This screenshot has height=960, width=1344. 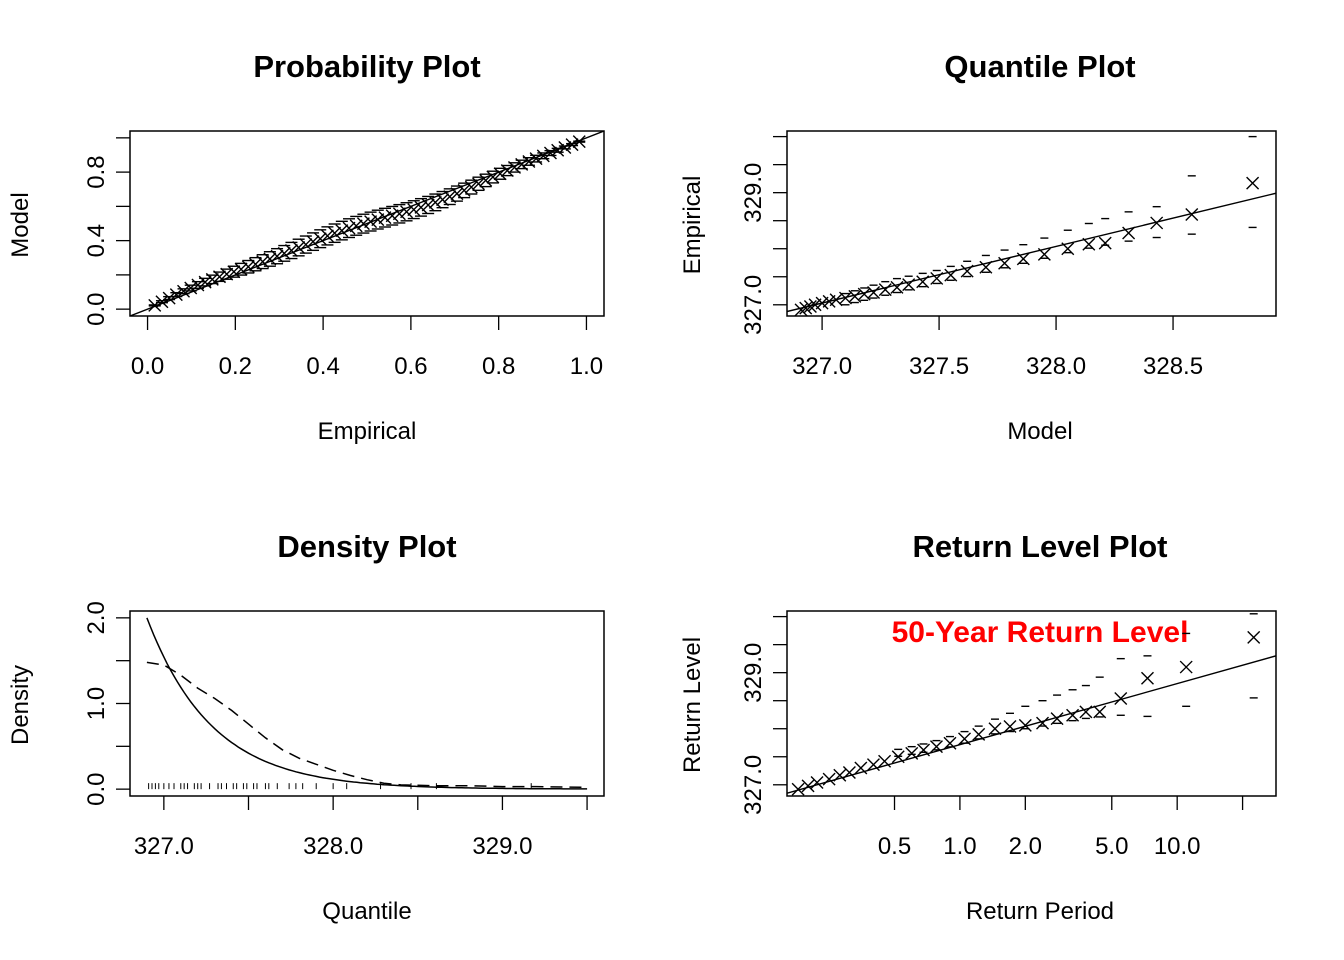 I want to click on quantile-plot-frame, so click(x=1031, y=223).